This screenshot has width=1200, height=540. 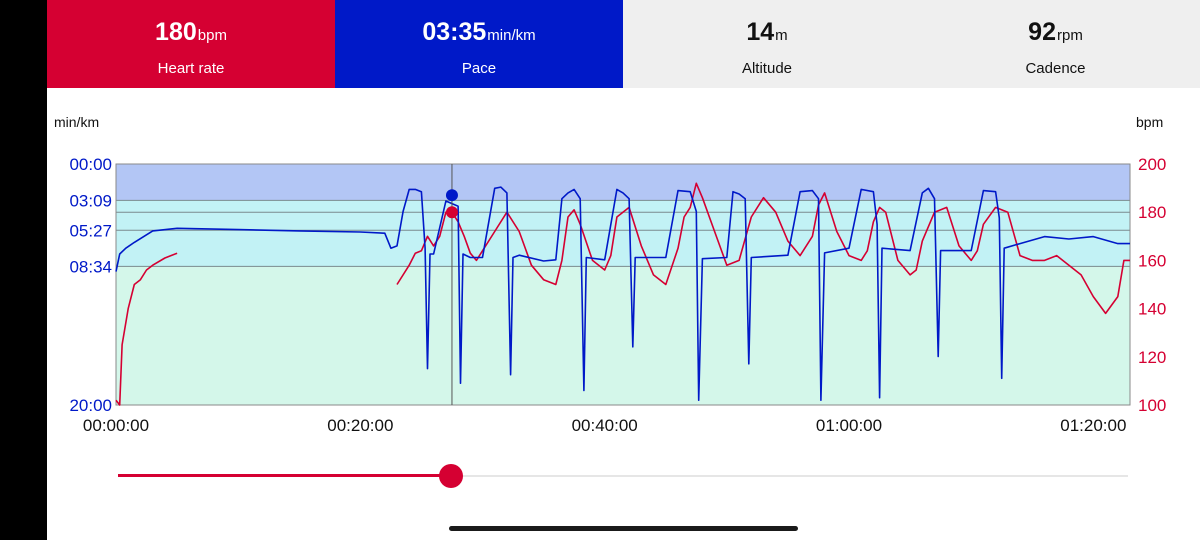 I want to click on heart-rate-tick-label-4: 180, so click(x=1152, y=212).